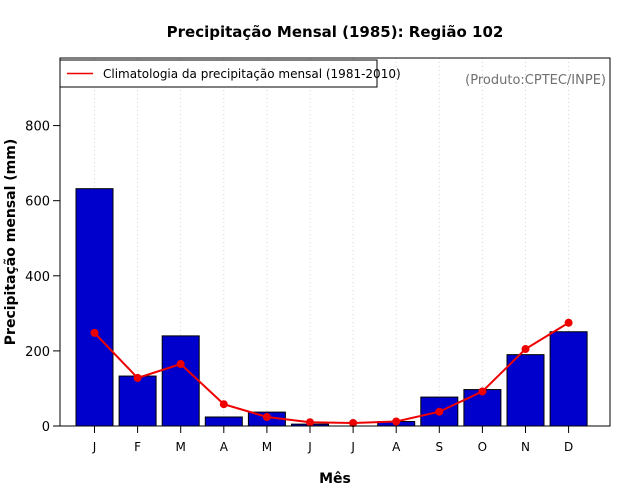  I want to click on y-tick-label: 0, so click(46, 427).